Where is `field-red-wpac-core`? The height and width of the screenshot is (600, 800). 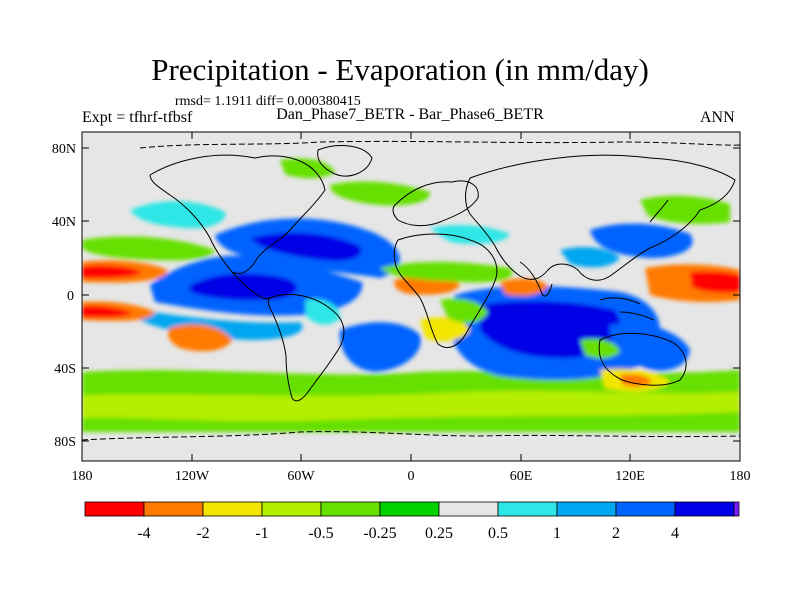 field-red-wpac-core is located at coordinates (715, 282).